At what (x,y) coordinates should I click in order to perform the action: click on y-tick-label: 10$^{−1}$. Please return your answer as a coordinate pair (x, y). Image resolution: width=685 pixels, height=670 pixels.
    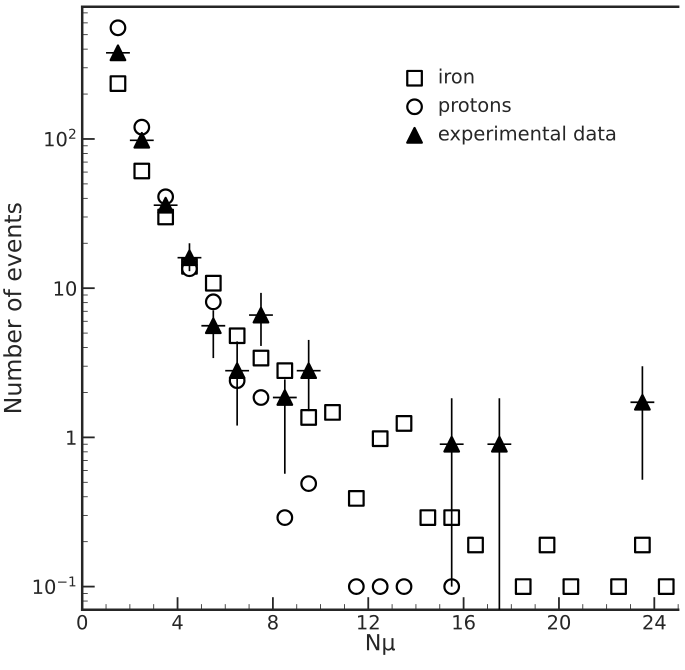
    Looking at the image, I should click on (55, 585).